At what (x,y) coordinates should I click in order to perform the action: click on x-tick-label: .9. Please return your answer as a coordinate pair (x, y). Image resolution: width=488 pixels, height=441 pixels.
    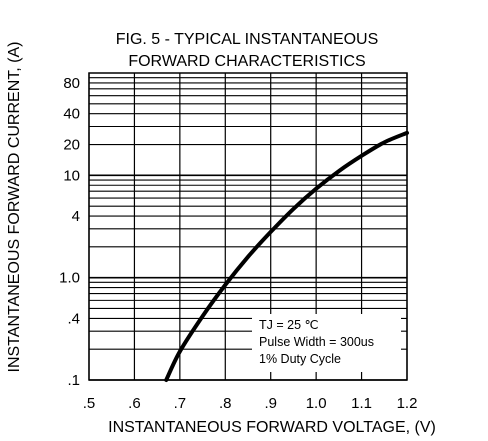
    Looking at the image, I should click on (270, 403).